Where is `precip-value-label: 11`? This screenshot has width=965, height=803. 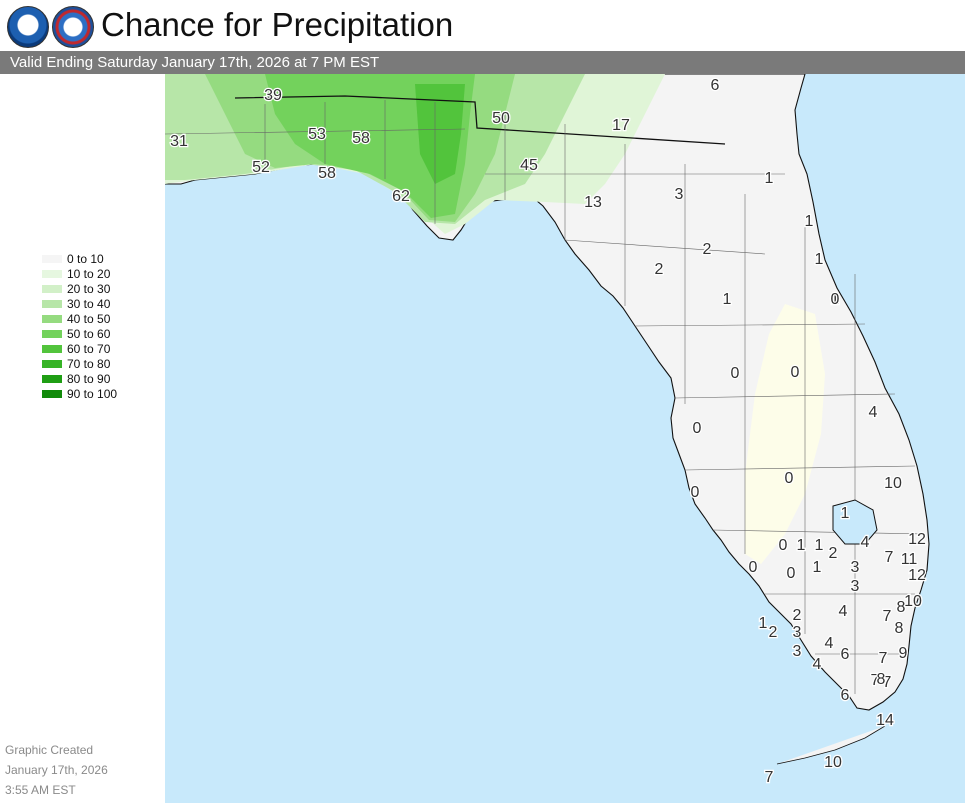
precip-value-label: 11 is located at coordinates (909, 559).